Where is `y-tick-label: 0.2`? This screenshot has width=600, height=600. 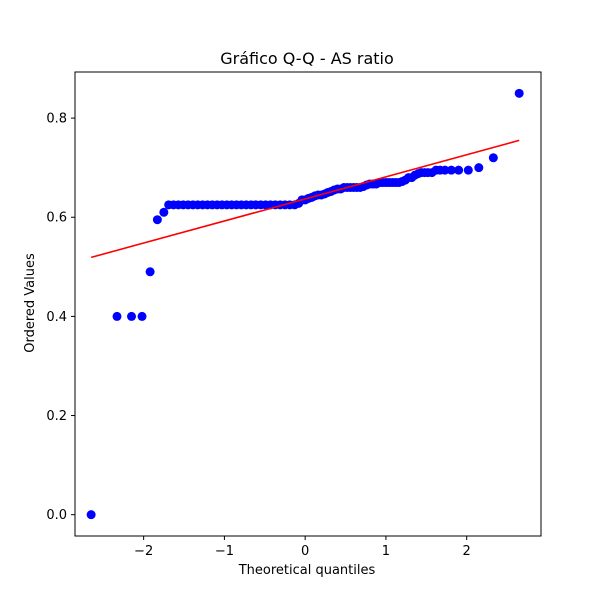 y-tick-label: 0.2 is located at coordinates (56, 416).